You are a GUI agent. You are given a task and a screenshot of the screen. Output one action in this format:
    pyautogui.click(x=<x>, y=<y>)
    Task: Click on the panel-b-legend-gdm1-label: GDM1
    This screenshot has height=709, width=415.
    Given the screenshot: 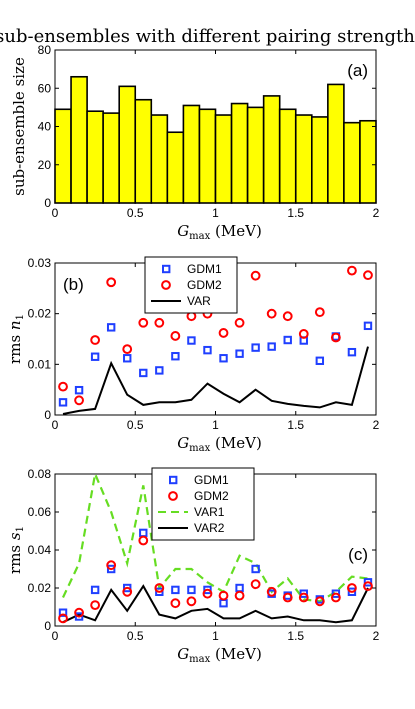 What is the action you would take?
    pyautogui.click(x=204, y=269)
    